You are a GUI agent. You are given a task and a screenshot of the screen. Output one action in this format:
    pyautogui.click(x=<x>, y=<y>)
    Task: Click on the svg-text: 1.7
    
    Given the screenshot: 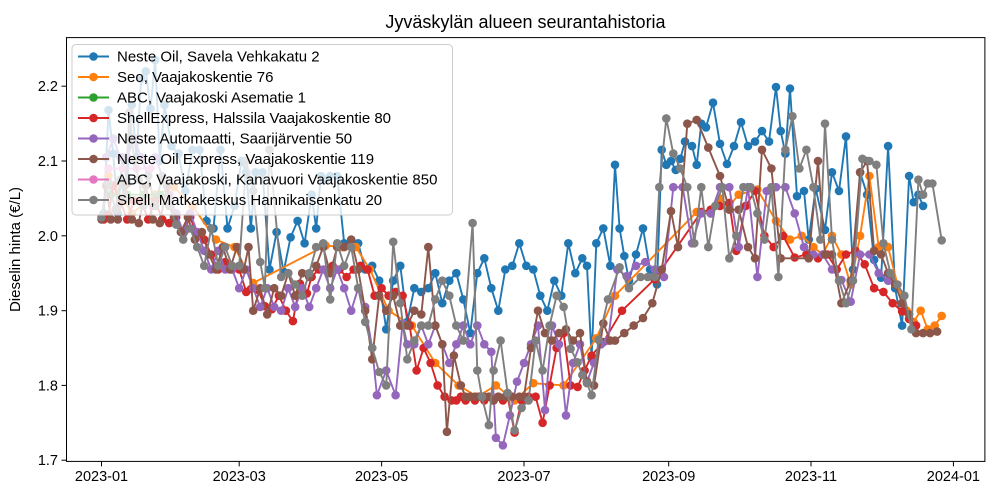 What is the action you would take?
    pyautogui.click(x=48, y=461)
    